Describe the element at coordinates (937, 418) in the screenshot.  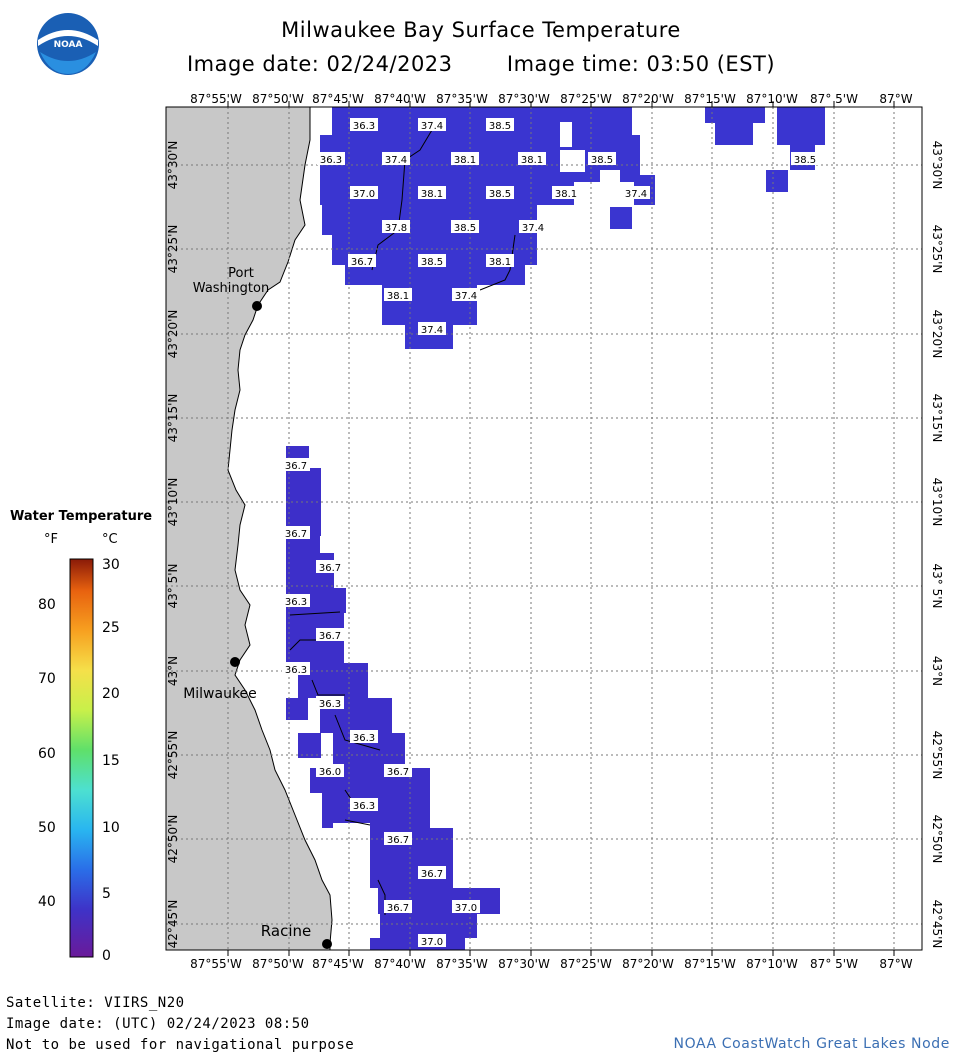
I see `lat-label: 43°15'N` at that location.